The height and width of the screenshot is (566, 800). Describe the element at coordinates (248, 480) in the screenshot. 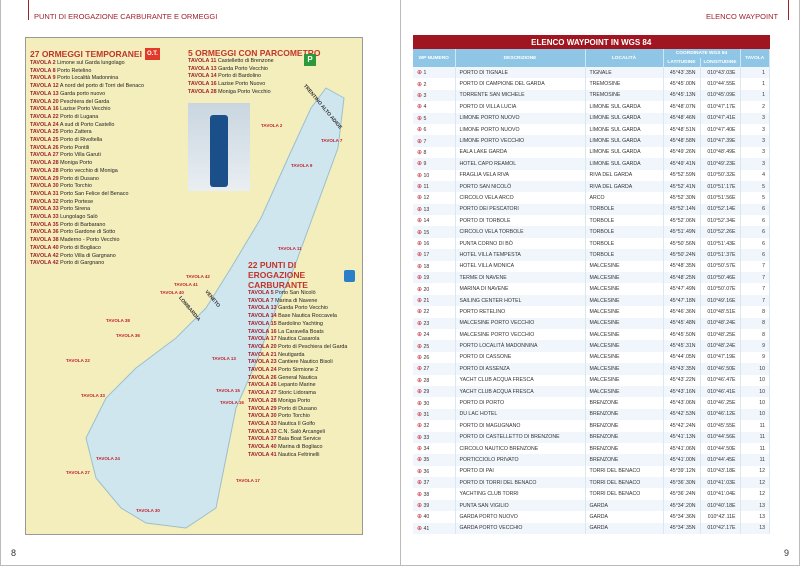

I see `map-marker-label: TAVOLA 17` at that location.